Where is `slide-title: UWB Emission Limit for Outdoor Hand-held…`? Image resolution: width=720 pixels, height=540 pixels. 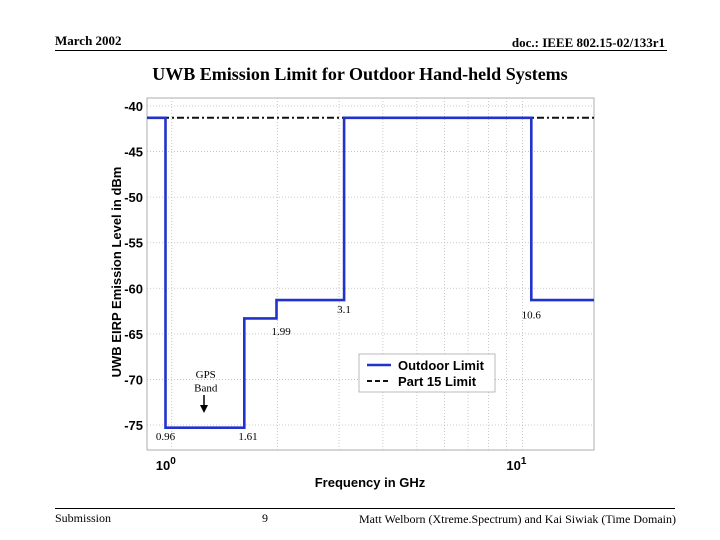 slide-title: UWB Emission Limit for Outdoor Hand-held… is located at coordinates (360, 74).